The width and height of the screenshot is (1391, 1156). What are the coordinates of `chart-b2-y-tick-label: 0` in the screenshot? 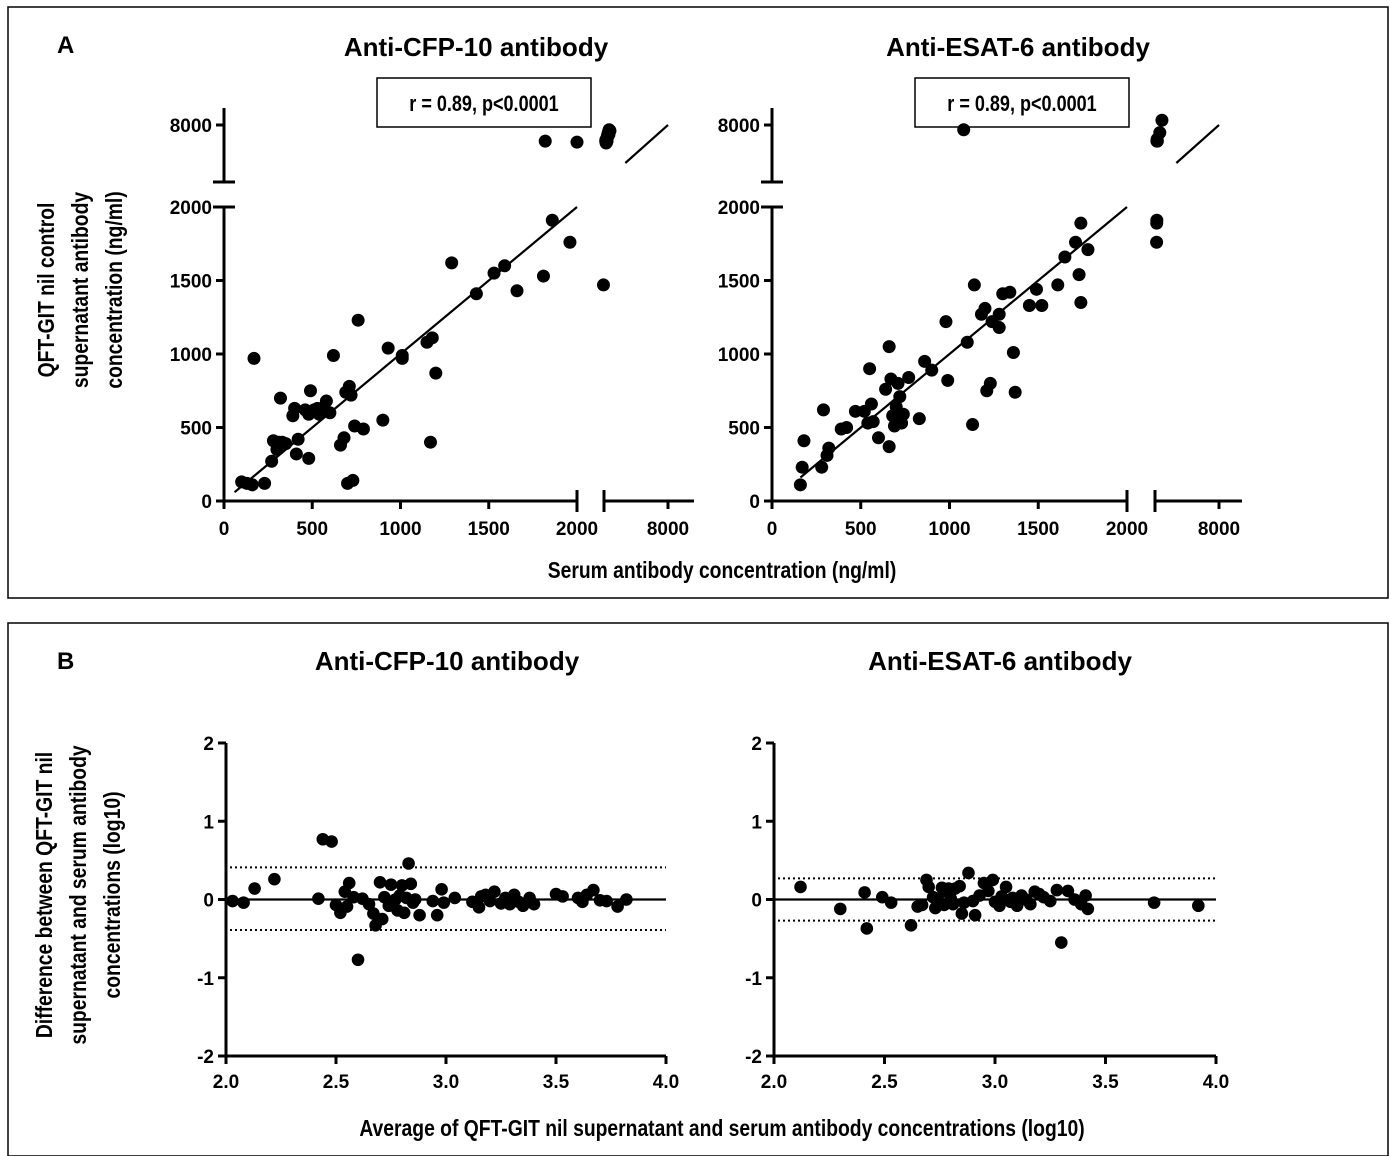 It's located at (756, 901).